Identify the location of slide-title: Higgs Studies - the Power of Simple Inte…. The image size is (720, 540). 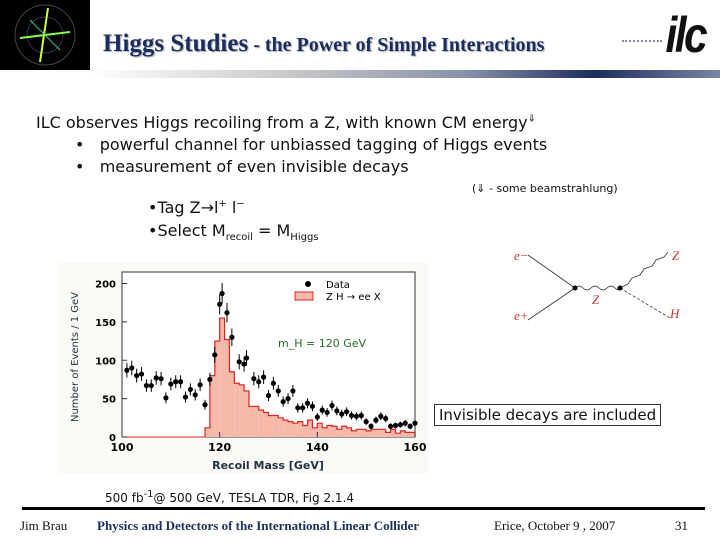
(323, 44).